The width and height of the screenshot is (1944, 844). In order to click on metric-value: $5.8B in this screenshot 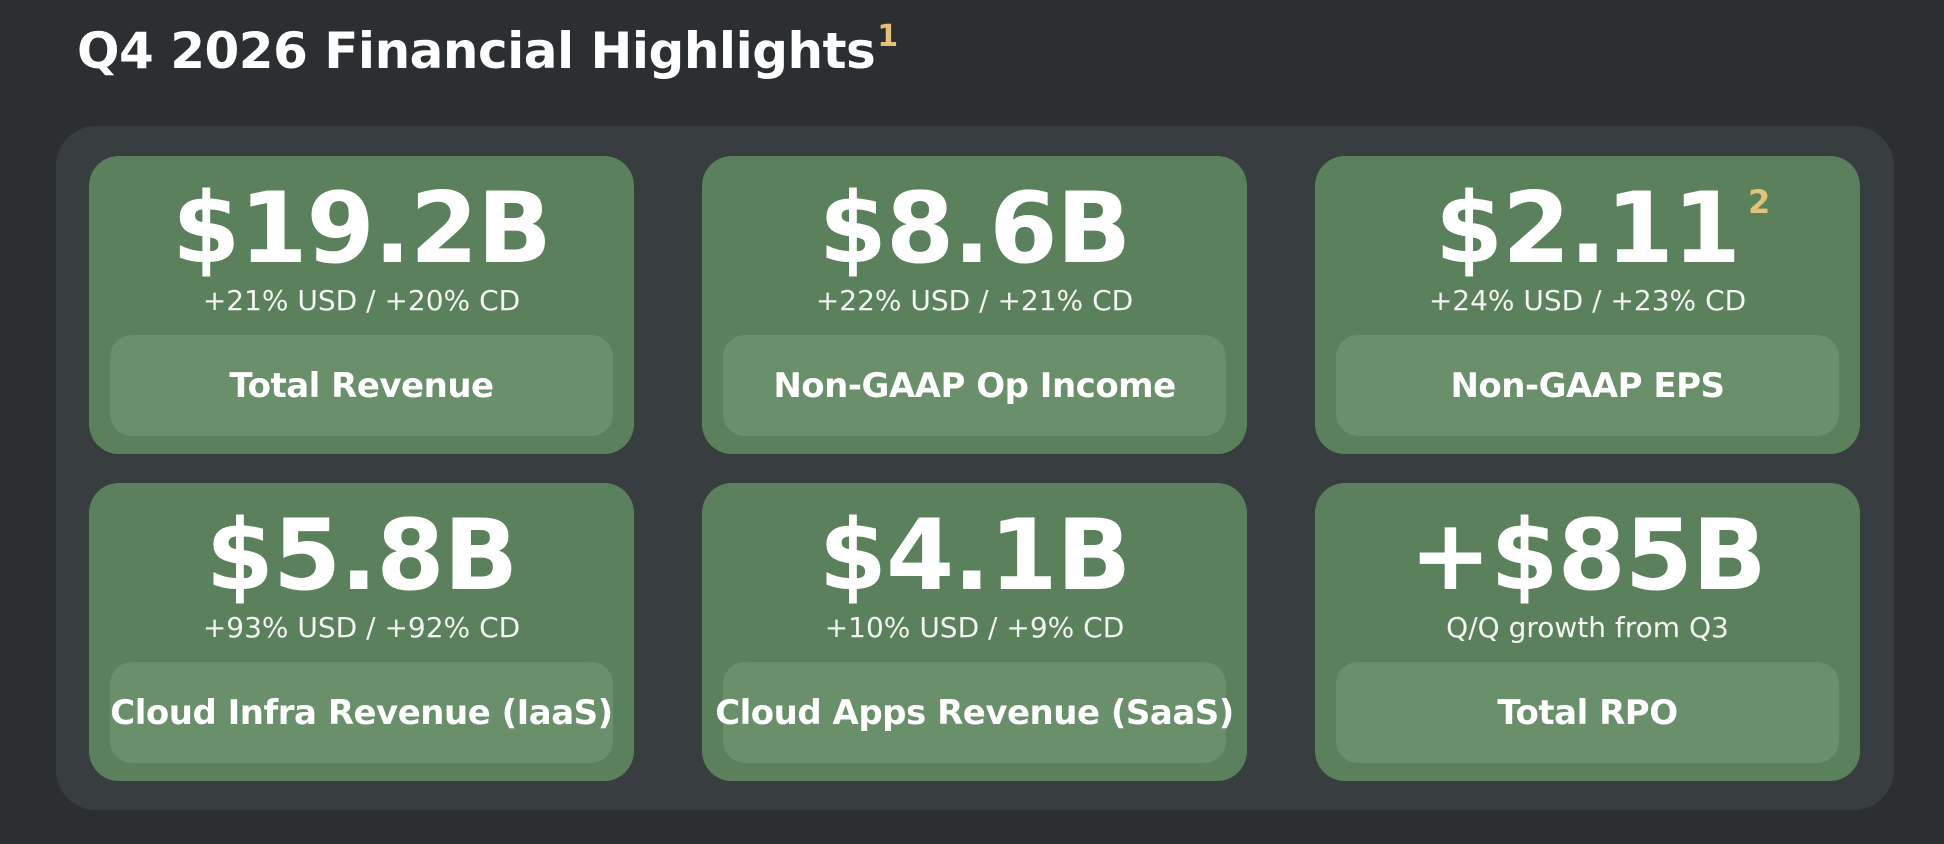, I will do `click(361, 556)`.